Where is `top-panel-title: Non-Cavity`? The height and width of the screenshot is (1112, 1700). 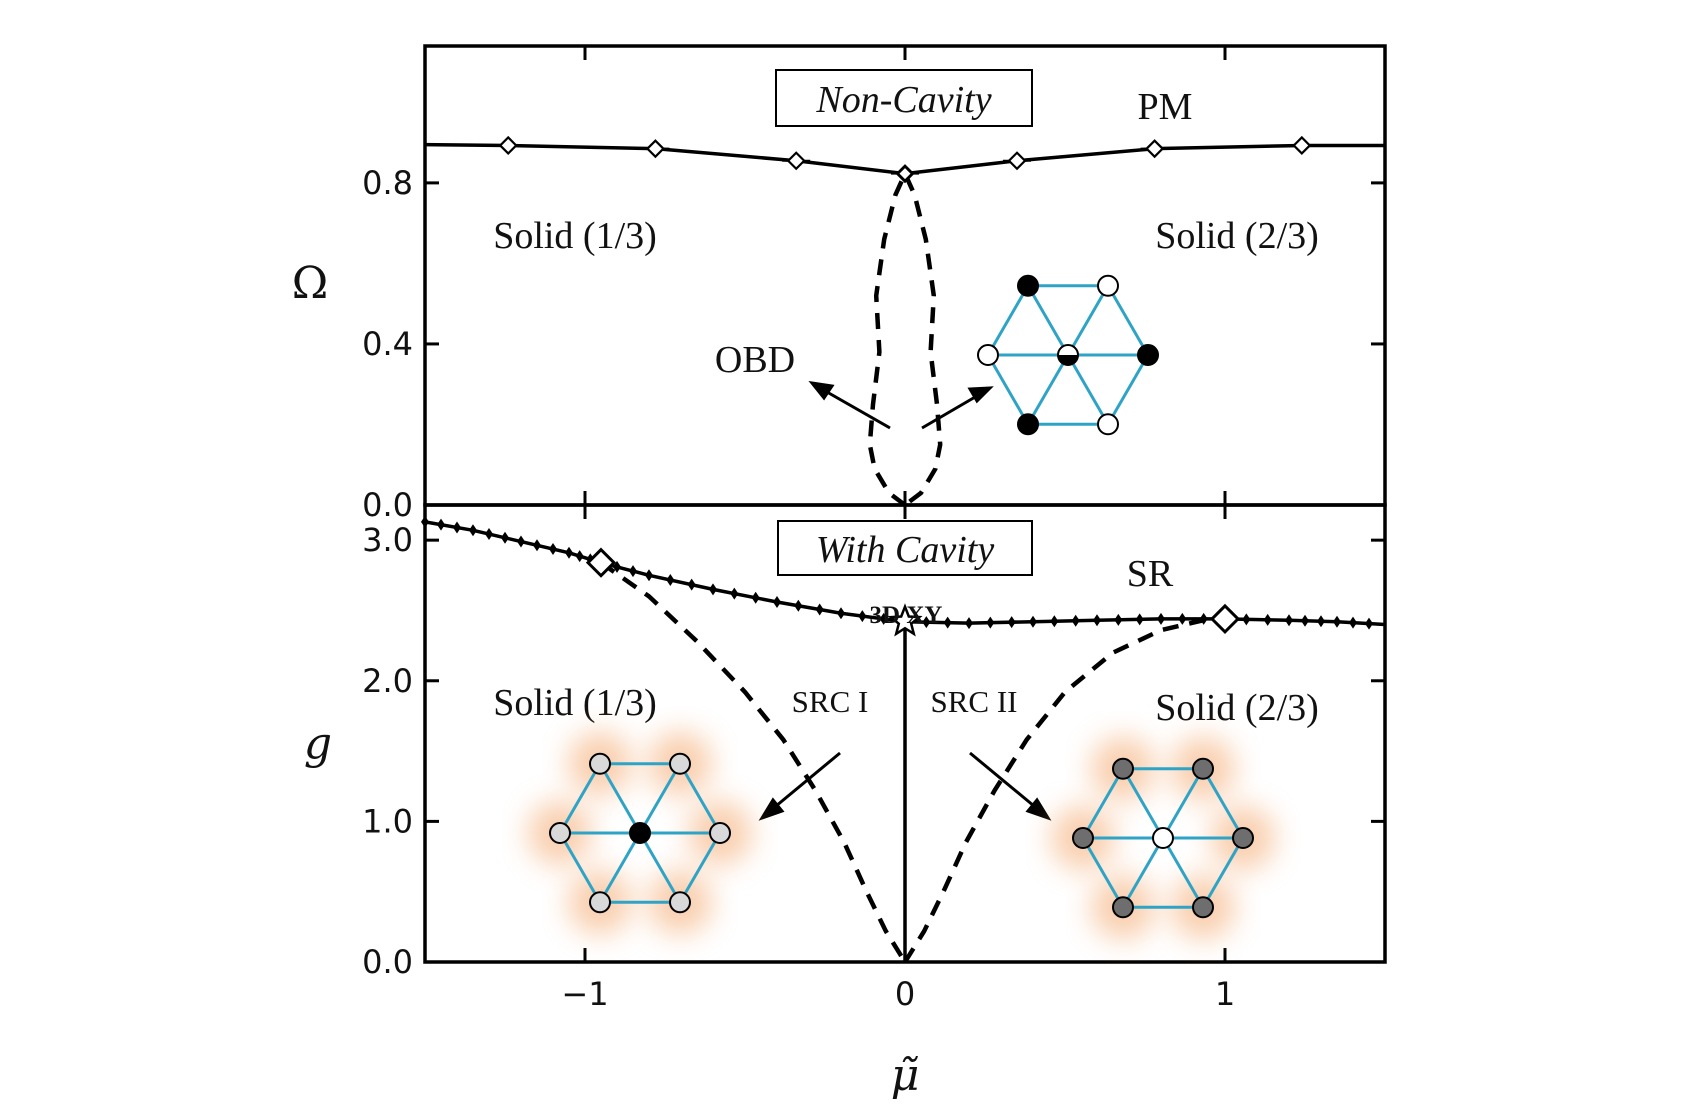 top-panel-title: Non-Cavity is located at coordinates (903, 100).